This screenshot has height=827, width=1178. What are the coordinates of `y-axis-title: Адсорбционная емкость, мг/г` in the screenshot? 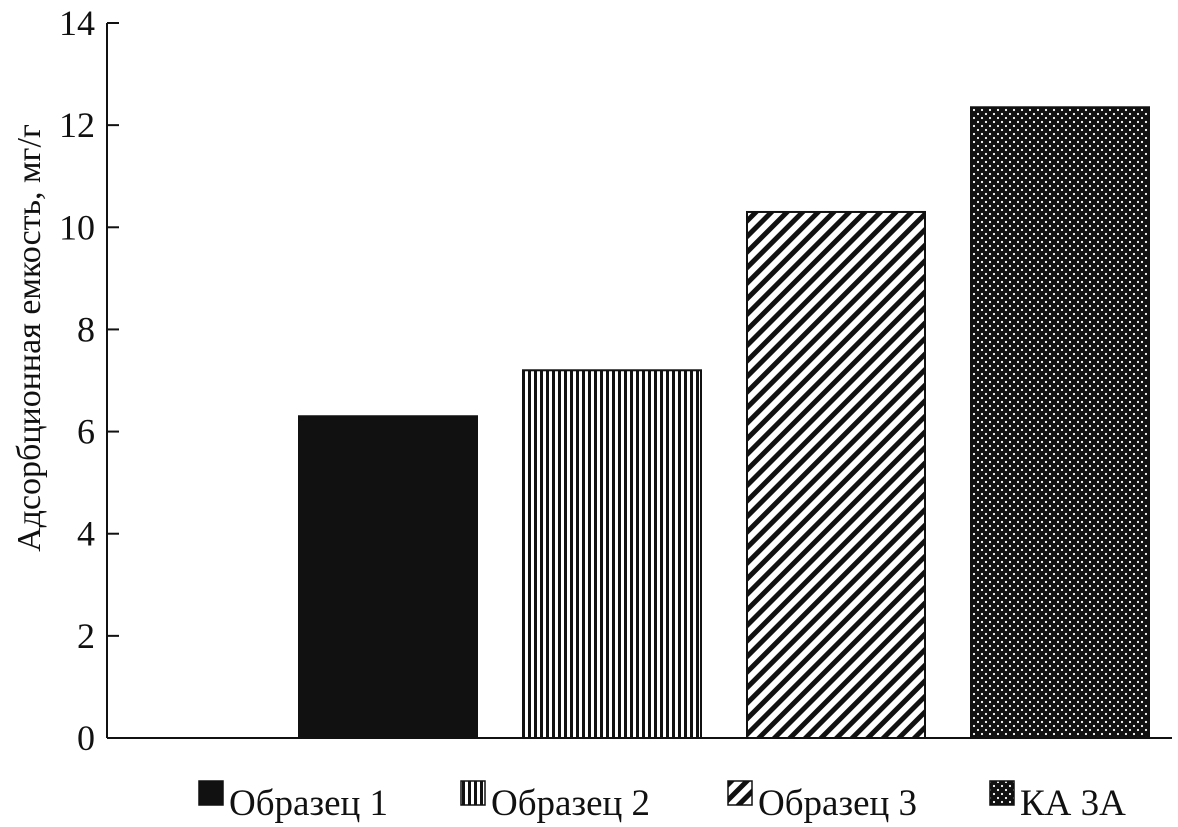 It's located at (29, 338).